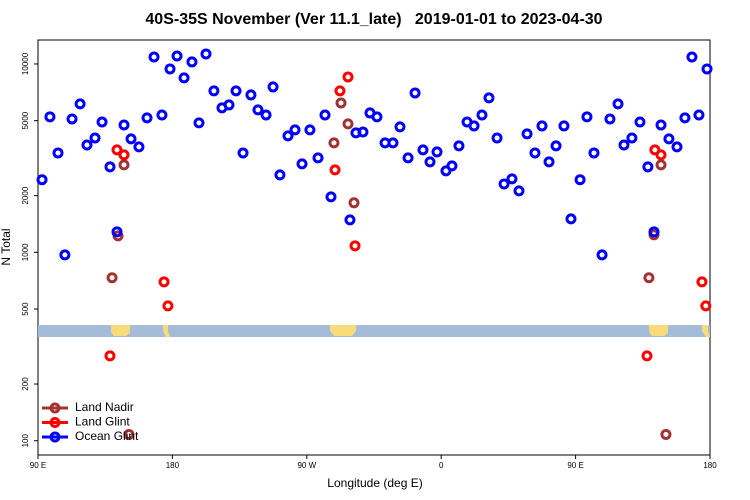  What do you see at coordinates (25, 63) in the screenshot?
I see `y-tick-label: 10000` at bounding box center [25, 63].